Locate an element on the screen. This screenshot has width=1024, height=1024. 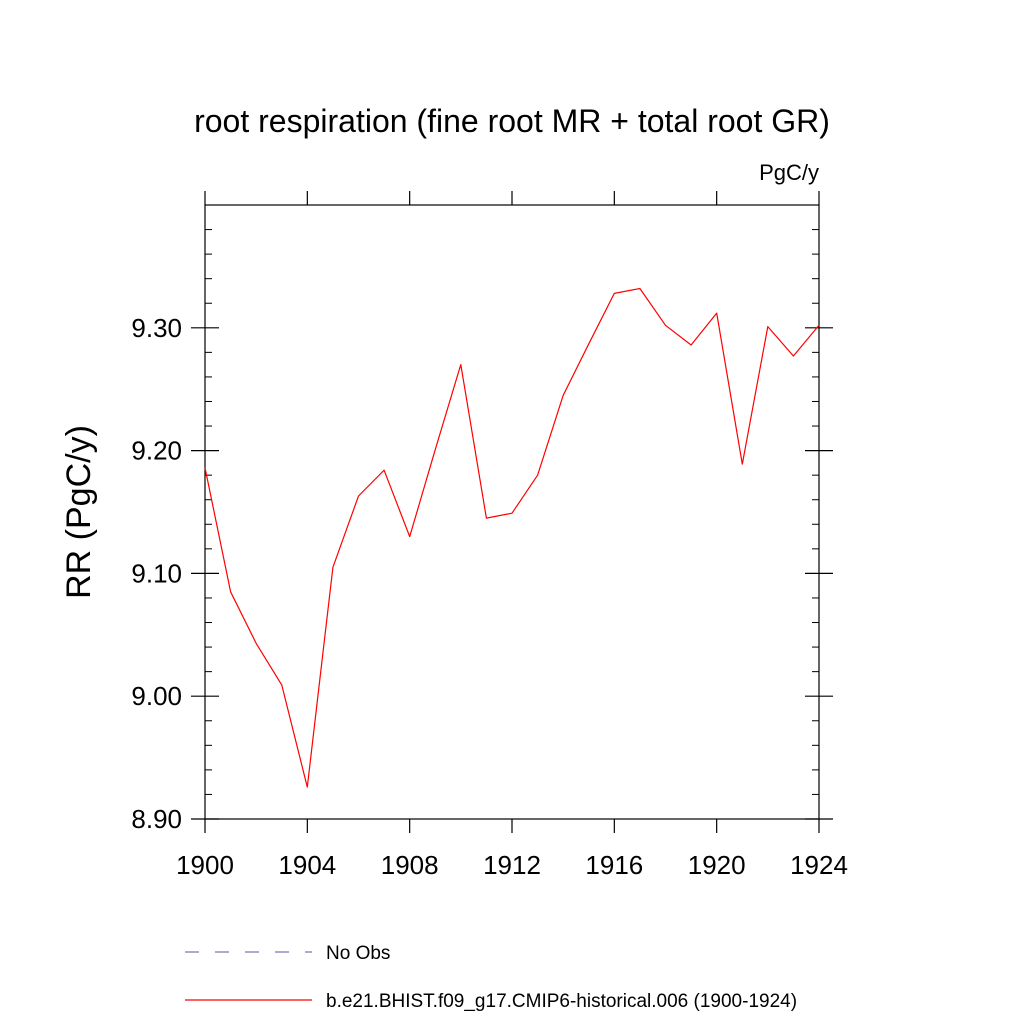
x-tick-label: 1908 is located at coordinates (410, 865).